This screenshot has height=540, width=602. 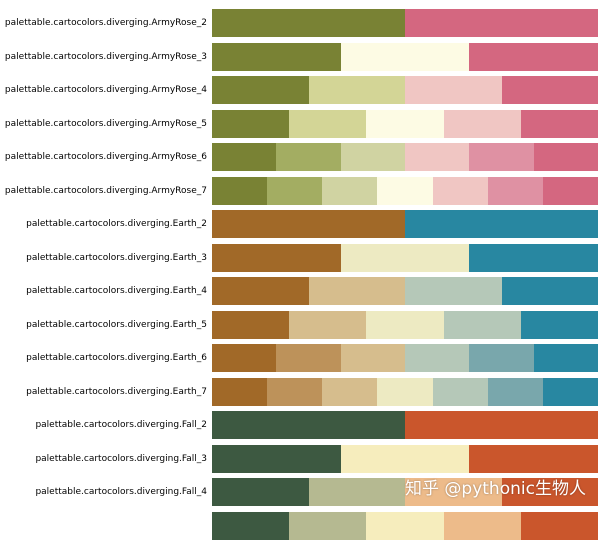 I want to click on palette-row: palettable.cartocolors.diverging.Fall_2, so click(x=301, y=425).